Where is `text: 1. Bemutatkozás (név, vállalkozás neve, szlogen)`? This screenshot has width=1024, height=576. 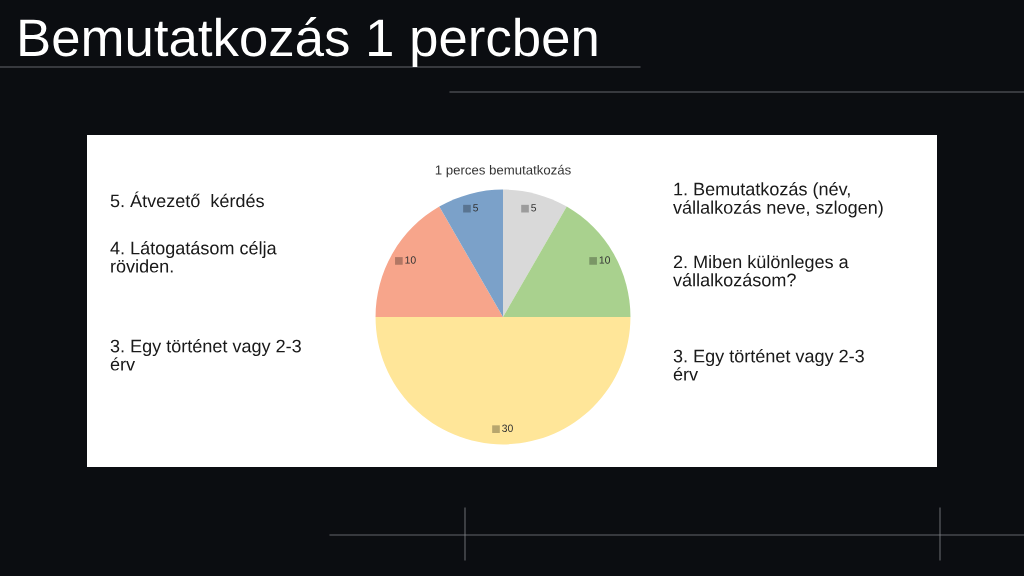
text: 1. Bemutatkozás (név, vállalkozás neve, szlogen) is located at coordinates (778, 199).